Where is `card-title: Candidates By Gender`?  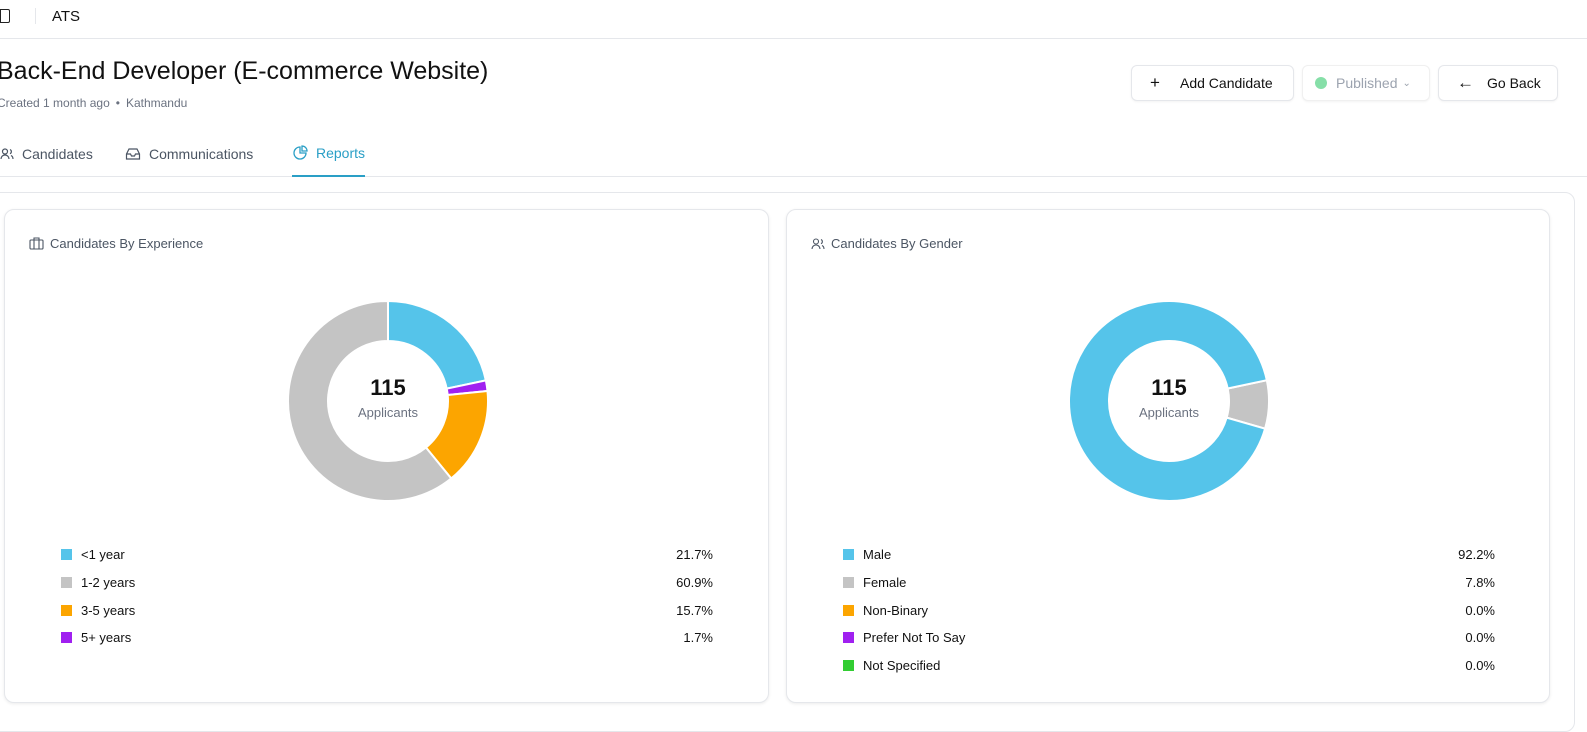 card-title: Candidates By Gender is located at coordinates (887, 243).